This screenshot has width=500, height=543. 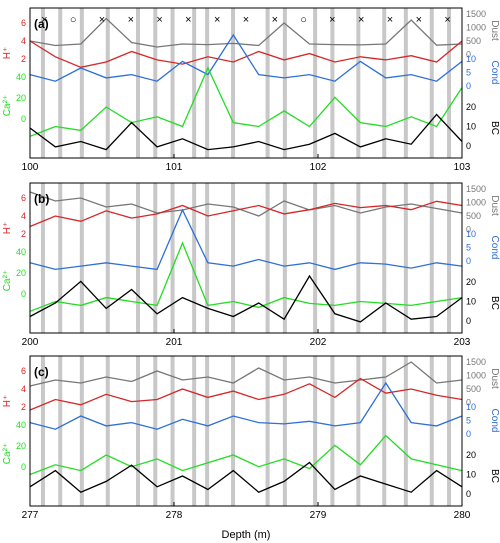 I want to click on panel-label: (a), so click(x=41, y=24).